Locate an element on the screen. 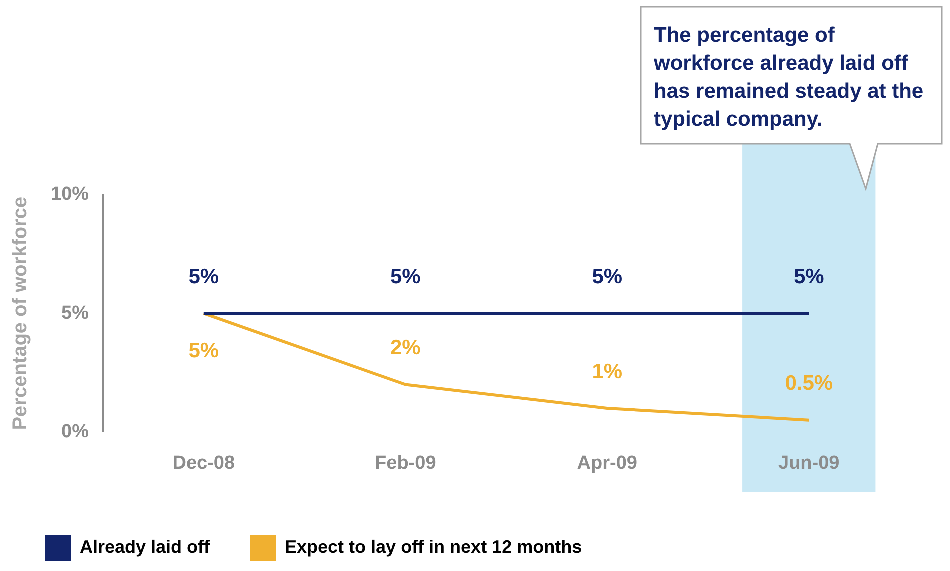 Image resolution: width=950 pixels, height=571 pixels. y-tick-label: 5% is located at coordinates (76, 313).